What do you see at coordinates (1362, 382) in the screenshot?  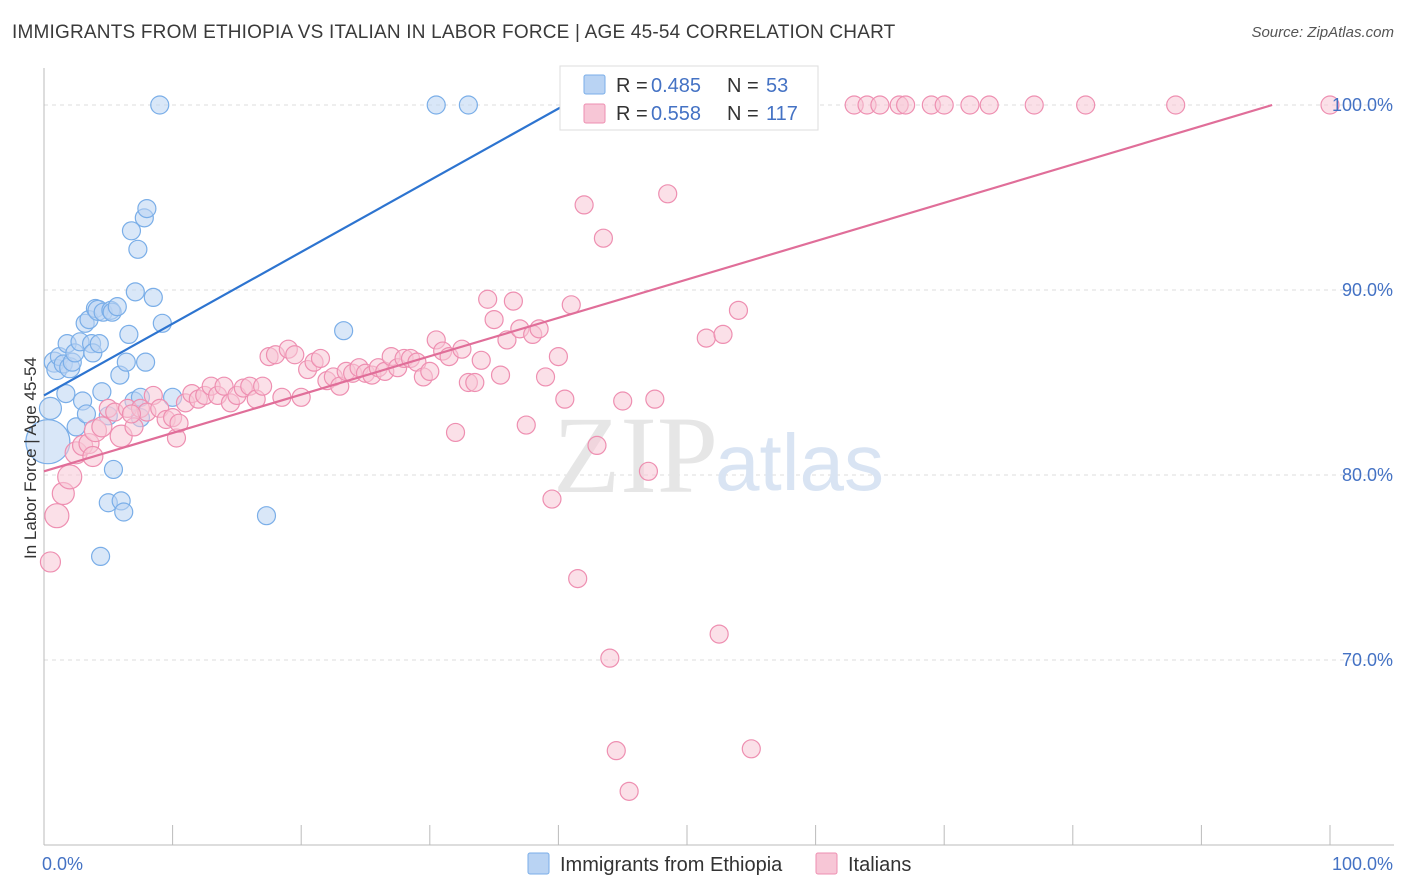 I see `y-tick-labels: 70.0% 80.0% 90.0% 100.0%` at bounding box center [1362, 382].